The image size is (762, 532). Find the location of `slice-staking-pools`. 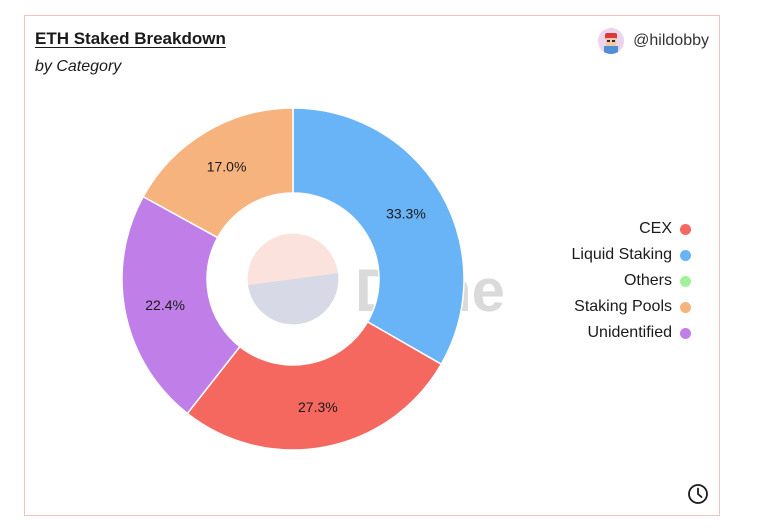

slice-staking-pools is located at coordinates (218, 173).